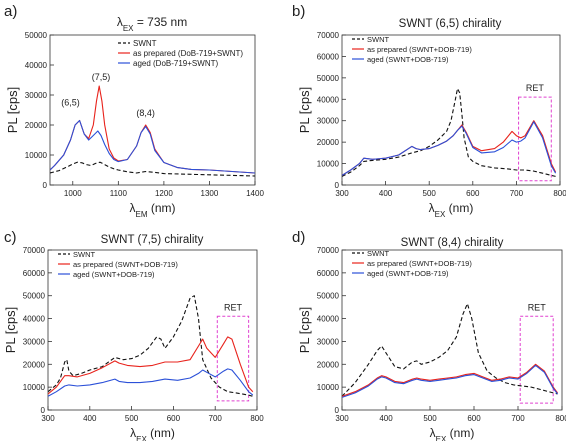 Image resolution: width=566 pixels, height=441 pixels. What do you see at coordinates (10, 11) in the screenshot?
I see `panel-label: a)` at bounding box center [10, 11].